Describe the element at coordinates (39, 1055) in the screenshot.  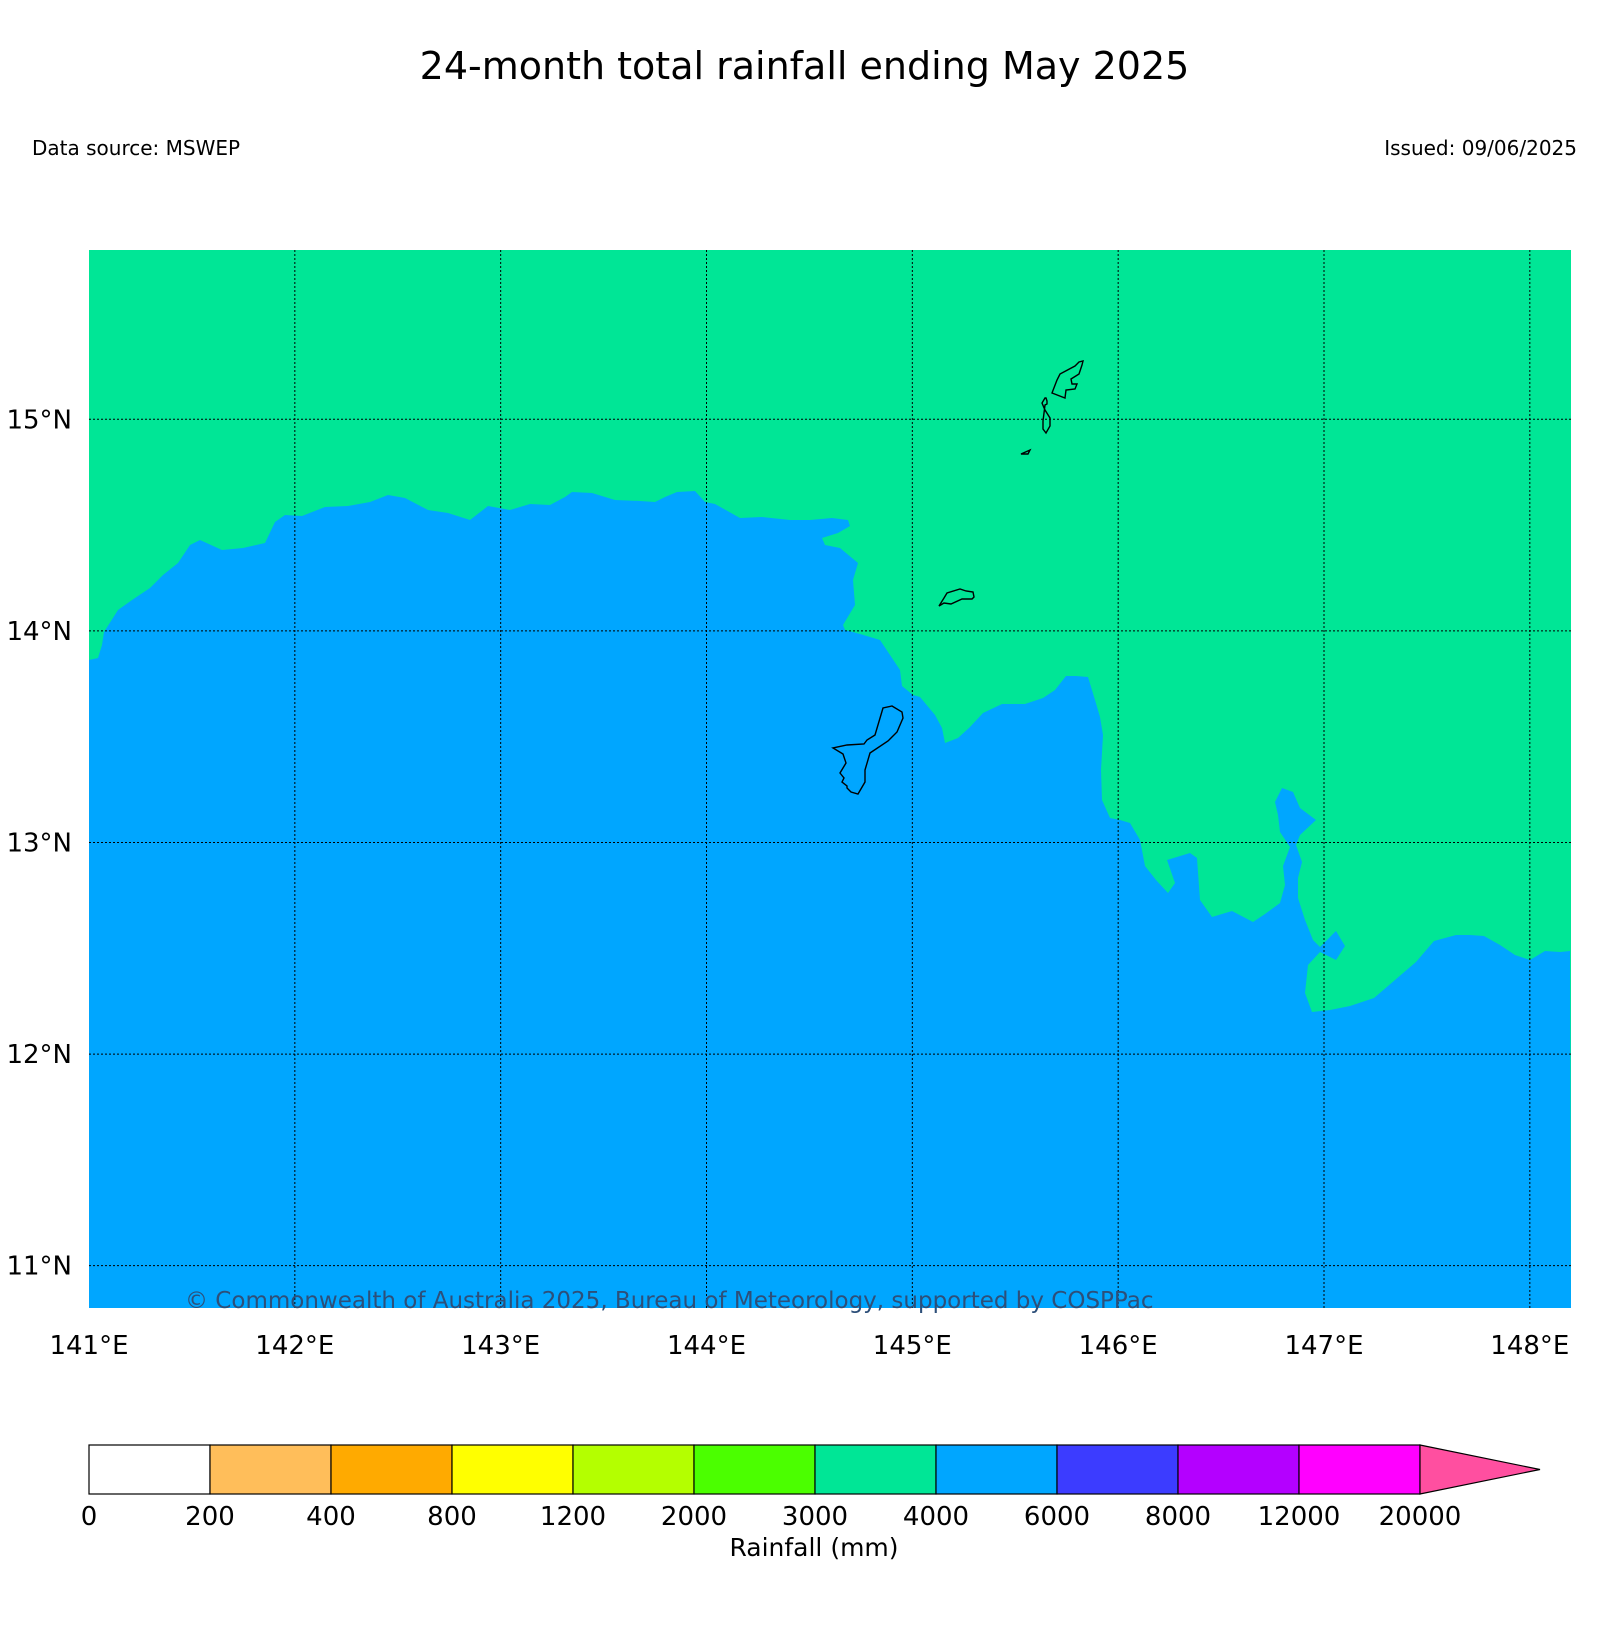
I see `latitude-tick-label: 12°N` at that location.